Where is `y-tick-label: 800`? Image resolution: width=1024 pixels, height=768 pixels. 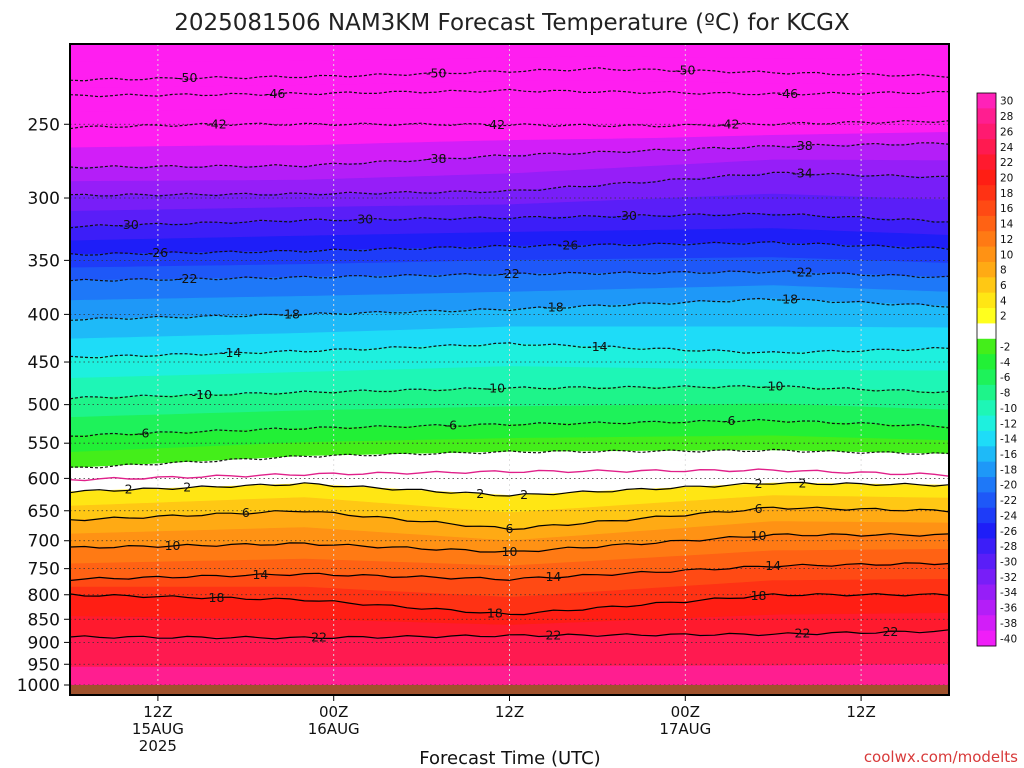
y-tick-label: 800 is located at coordinates (44, 596).